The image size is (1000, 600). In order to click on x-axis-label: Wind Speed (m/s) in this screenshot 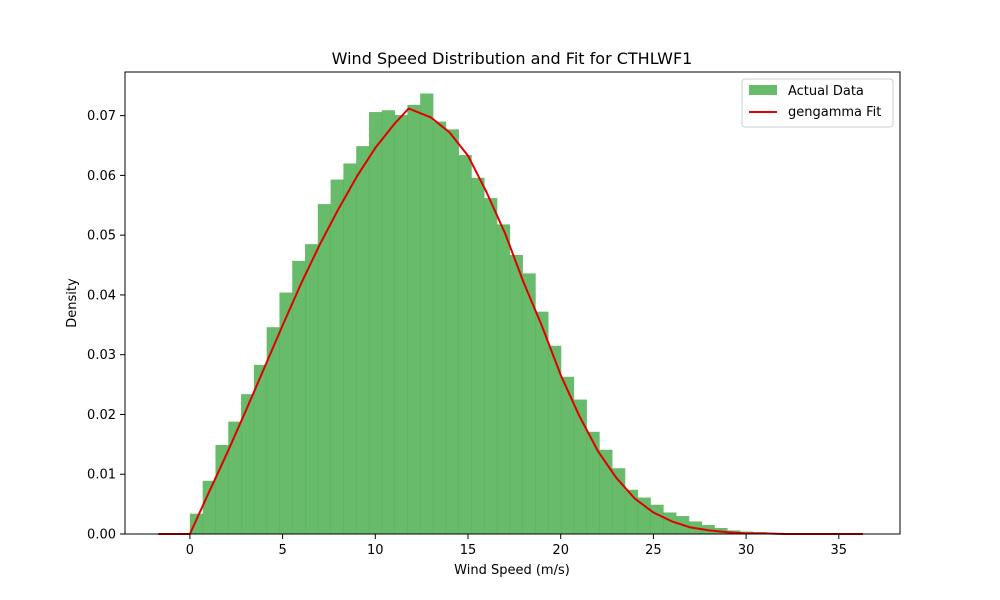, I will do `click(512, 570)`.